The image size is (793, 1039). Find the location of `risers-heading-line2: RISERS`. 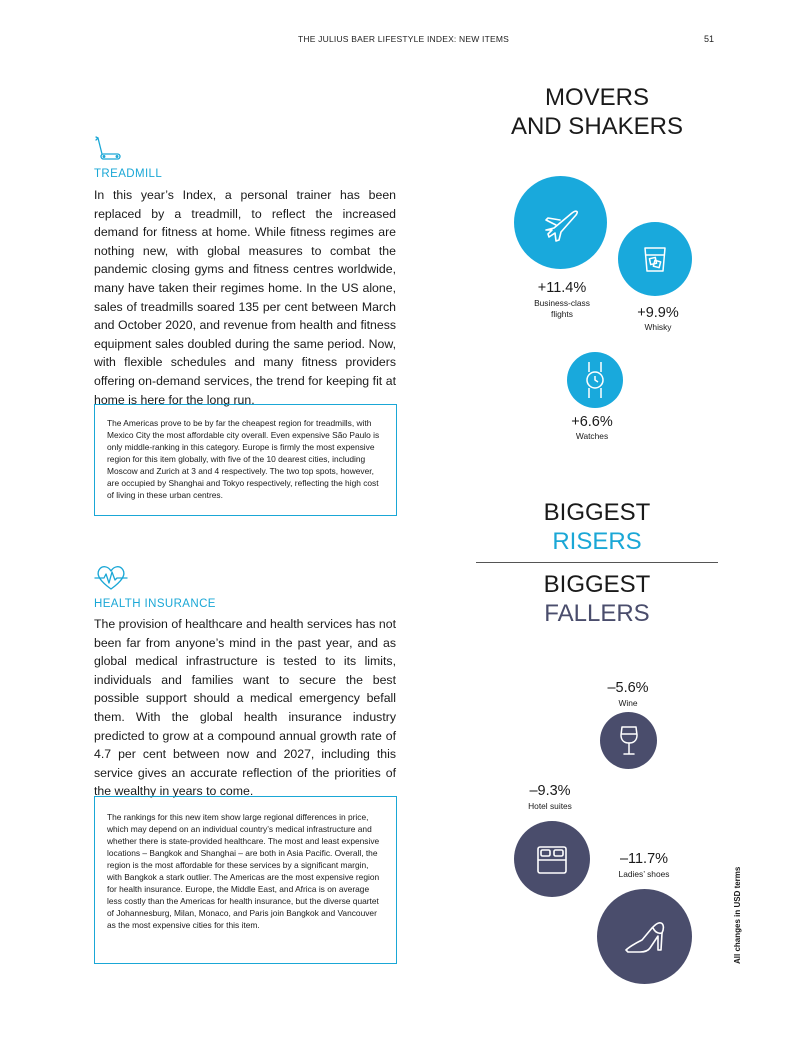

risers-heading-line2: RISERS is located at coordinates (597, 541).